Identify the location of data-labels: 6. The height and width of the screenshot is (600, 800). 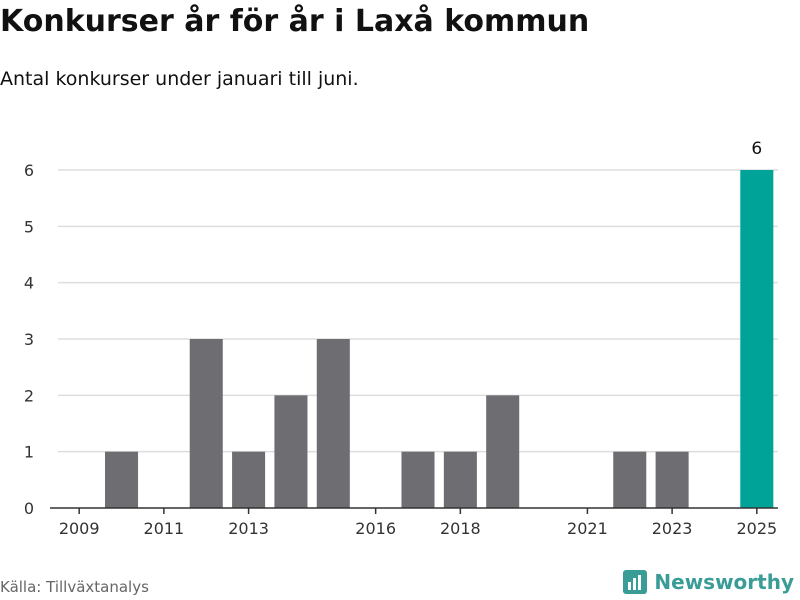
(756, 149).